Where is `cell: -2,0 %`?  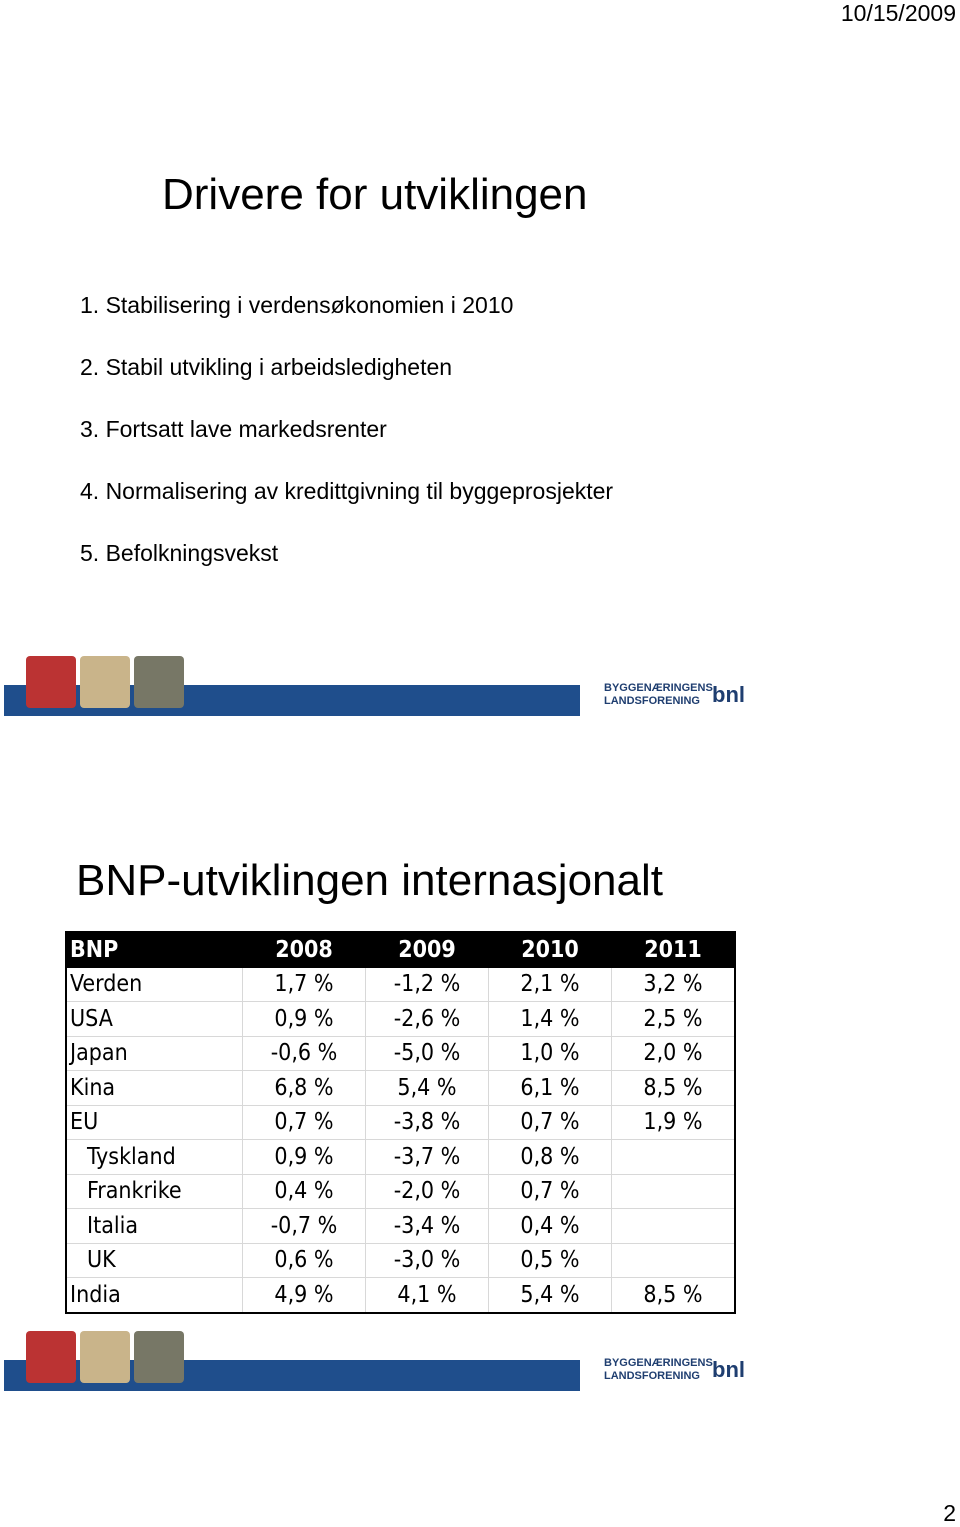 cell: -2,0 % is located at coordinates (427, 1191).